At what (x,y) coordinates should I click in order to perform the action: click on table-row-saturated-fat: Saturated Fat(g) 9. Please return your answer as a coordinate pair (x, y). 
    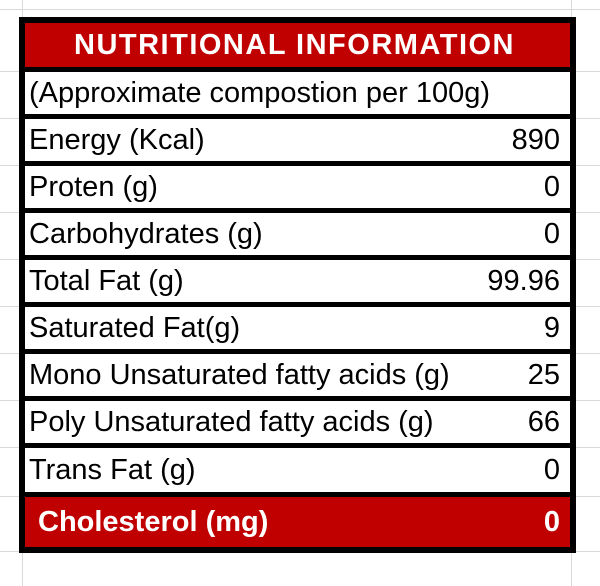
    Looking at the image, I should click on (297, 325).